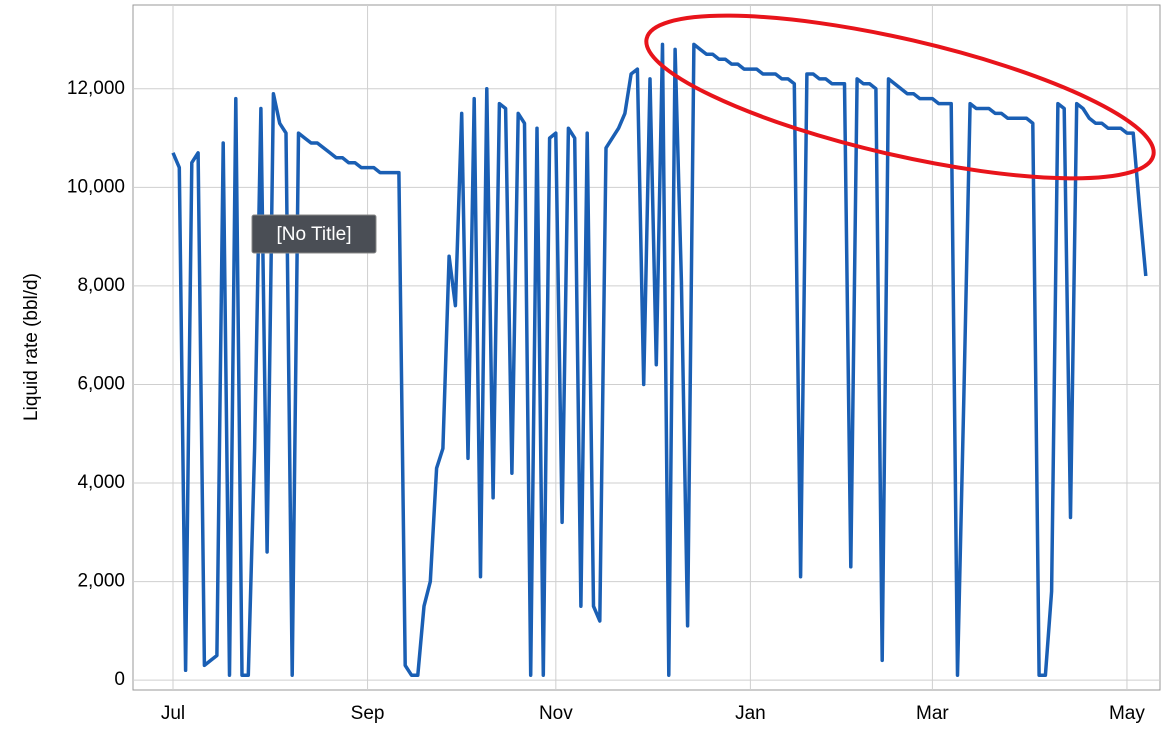 The height and width of the screenshot is (738, 1174). What do you see at coordinates (119, 679) in the screenshot?
I see `y-tick-label: 0` at bounding box center [119, 679].